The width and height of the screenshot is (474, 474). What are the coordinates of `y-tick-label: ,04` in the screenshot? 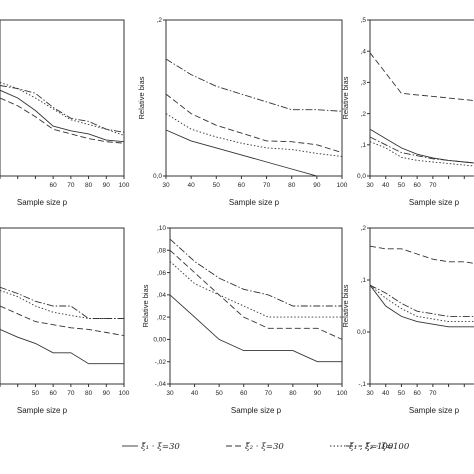 It's located at (161, 295).